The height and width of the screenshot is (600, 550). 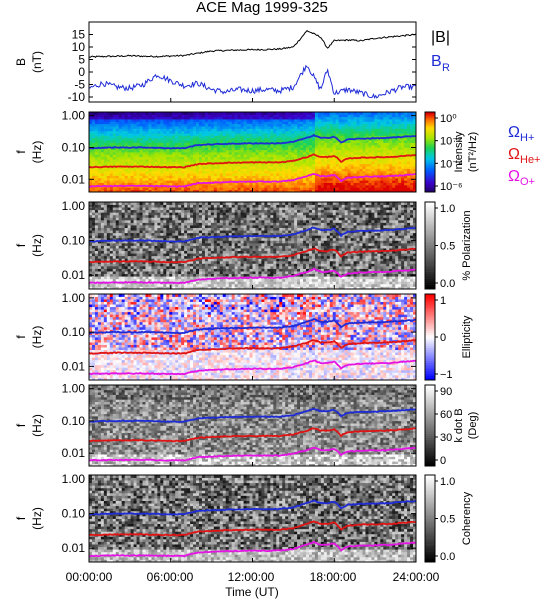 What do you see at coordinates (37, 62) in the screenshot?
I see `y-axis-unit: (nT)` at bounding box center [37, 62].